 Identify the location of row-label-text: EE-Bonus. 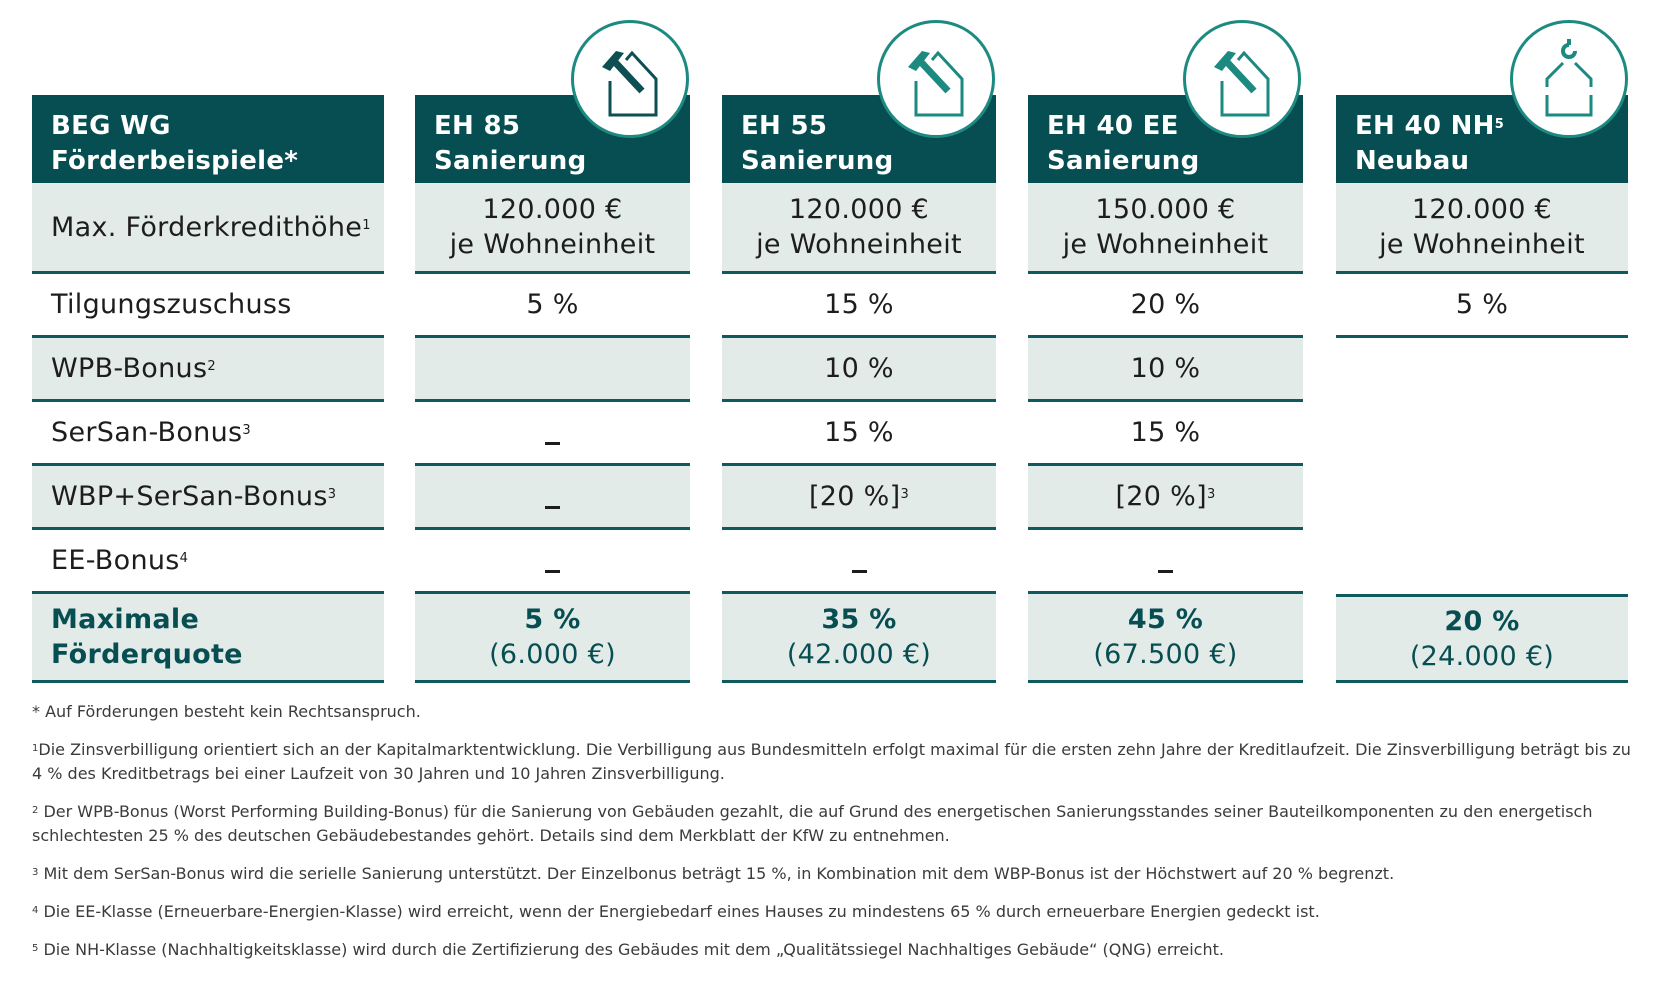
(115, 560).